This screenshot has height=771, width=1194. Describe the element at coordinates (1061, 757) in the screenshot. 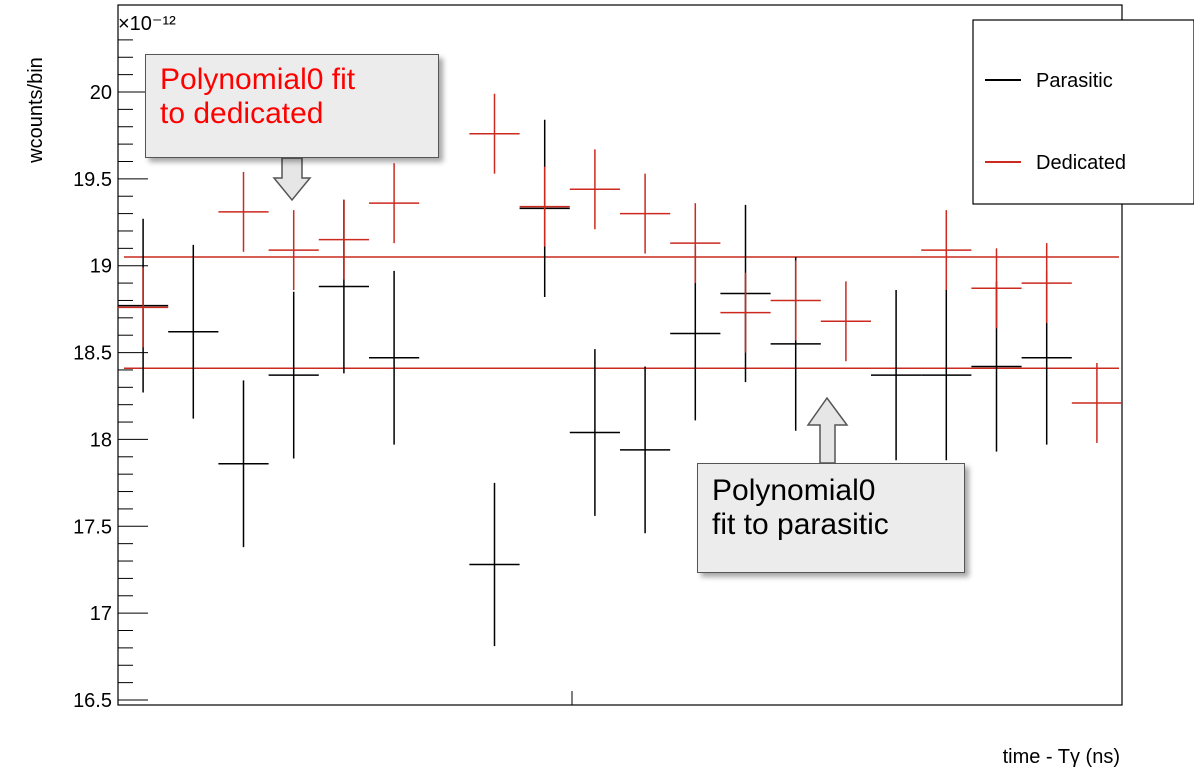

I see `x-axis-label: time - Tγ (ns)` at that location.